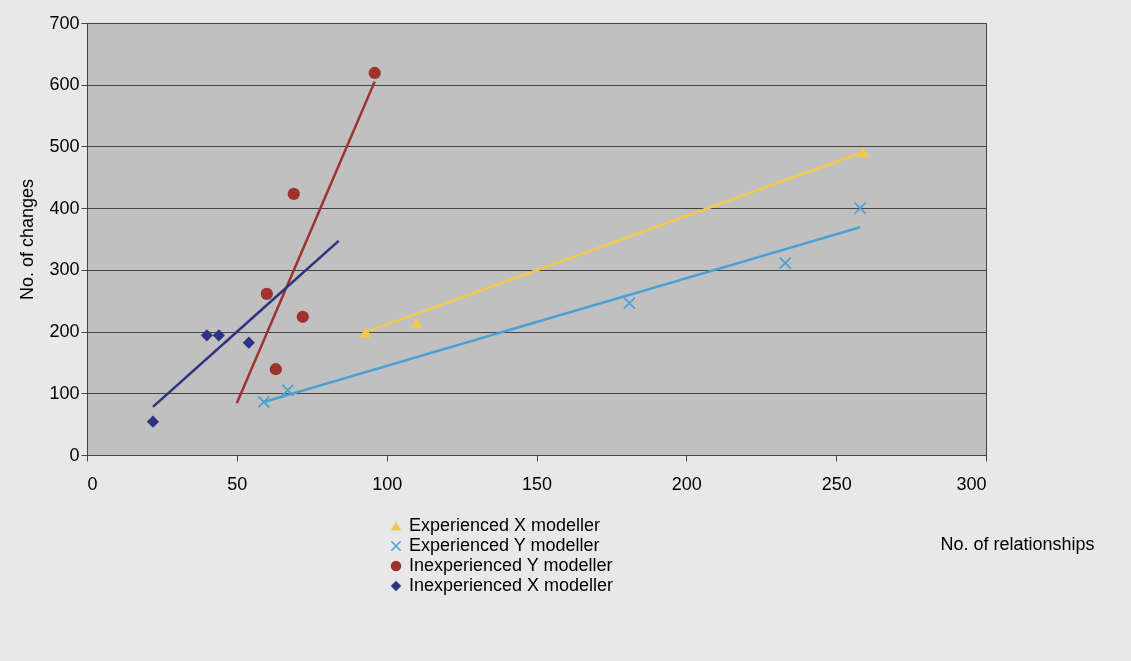 The image size is (1131, 661). Describe the element at coordinates (64, 22) in the screenshot. I see `y-tick-label: 700` at that location.